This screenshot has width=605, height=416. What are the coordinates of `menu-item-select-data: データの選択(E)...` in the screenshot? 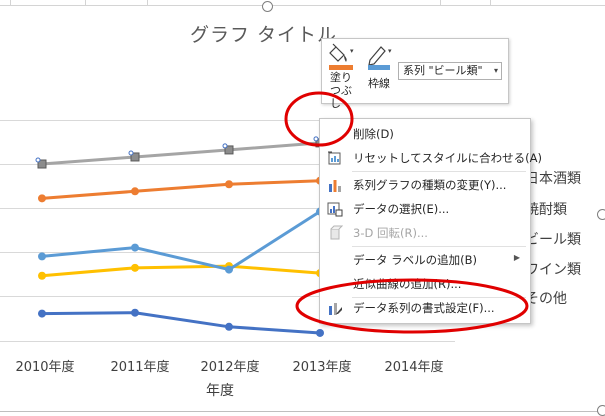 It's located at (424, 209).